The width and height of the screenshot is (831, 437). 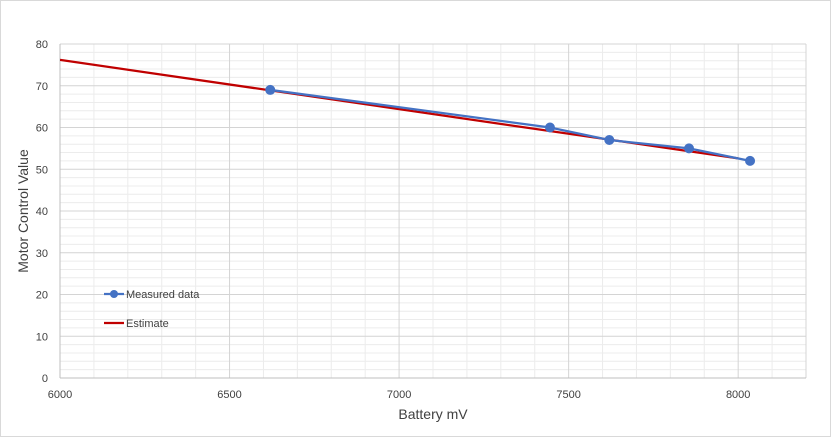 What do you see at coordinates (42, 296) in the screenshot?
I see `y-tick-label: 20` at bounding box center [42, 296].